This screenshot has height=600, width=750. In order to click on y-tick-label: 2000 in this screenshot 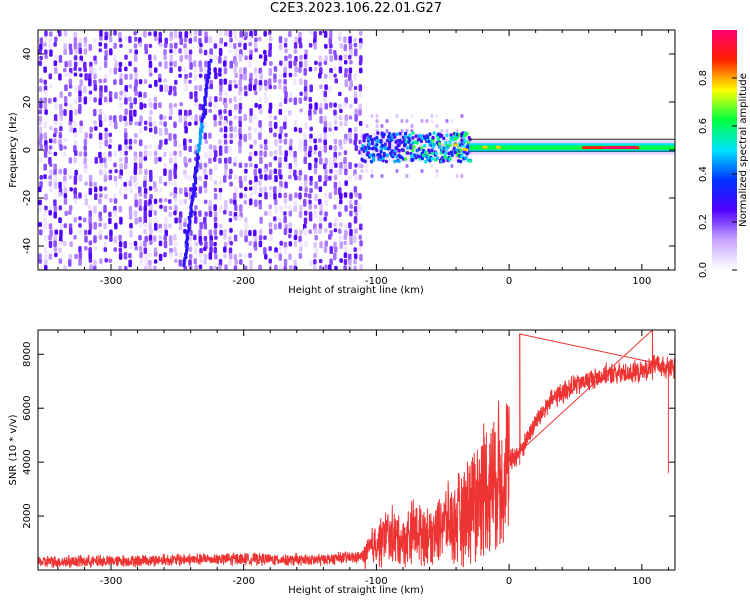, I will do `click(27, 515)`.